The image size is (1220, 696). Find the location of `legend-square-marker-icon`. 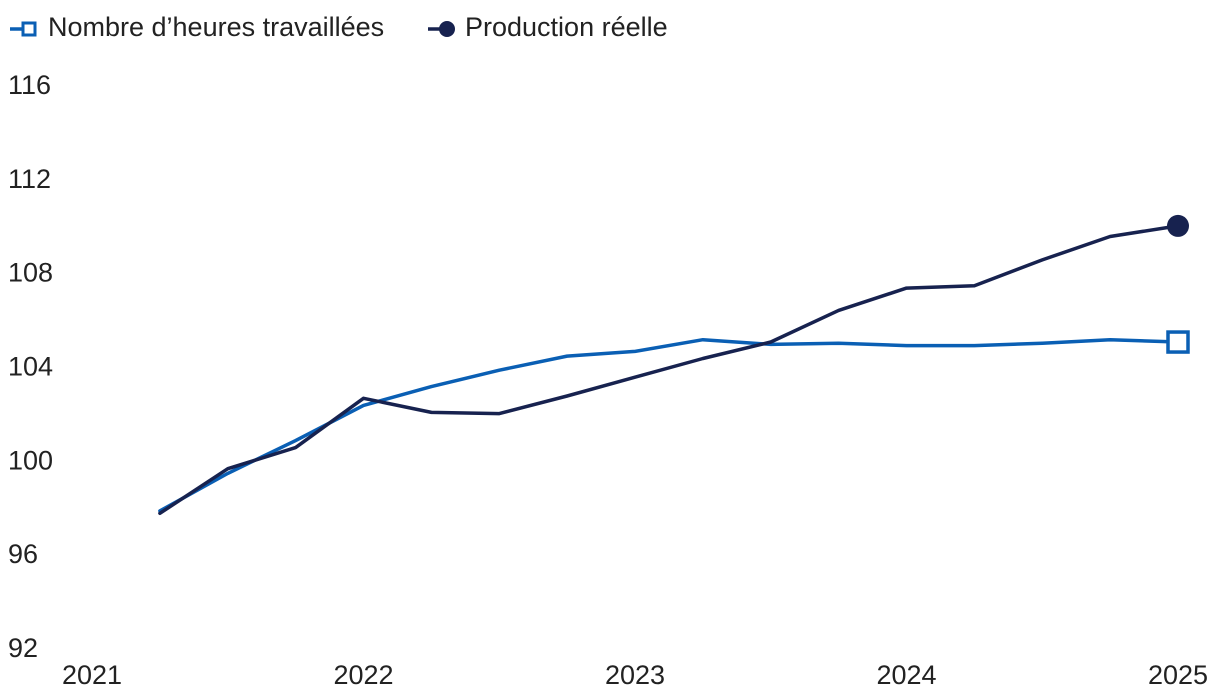

legend-square-marker-icon is located at coordinates (29, 29).